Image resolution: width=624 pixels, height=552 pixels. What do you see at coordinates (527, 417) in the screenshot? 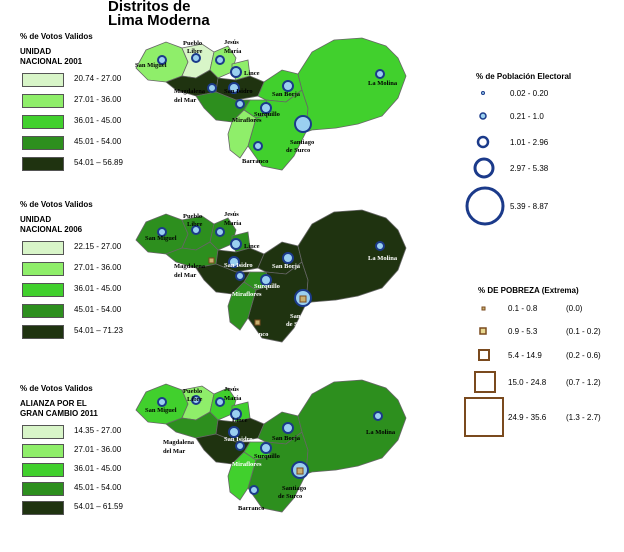
I see `poverty-class-range: 24.9 - 35.6` at bounding box center [527, 417].